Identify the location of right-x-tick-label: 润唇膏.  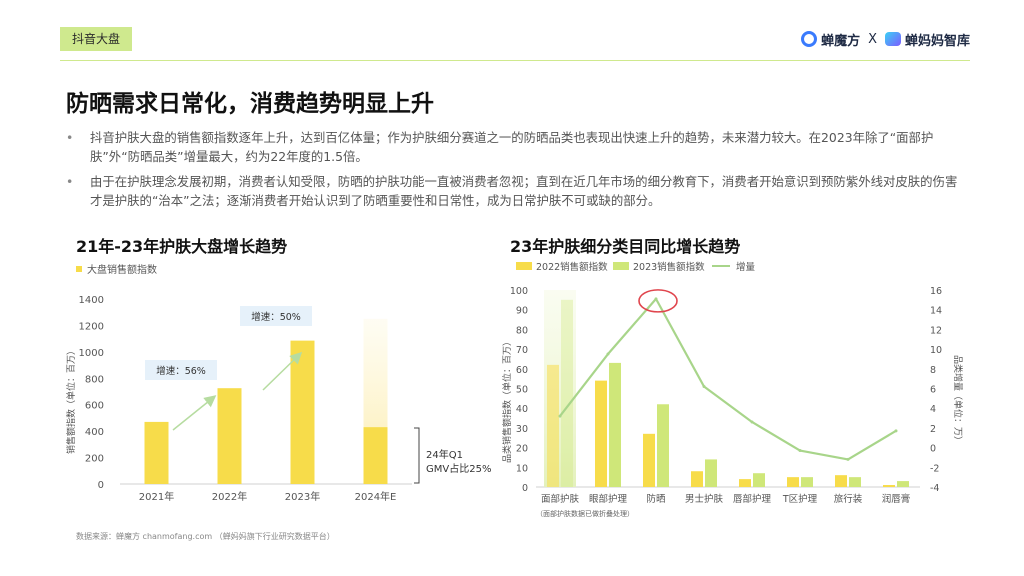
(896, 499).